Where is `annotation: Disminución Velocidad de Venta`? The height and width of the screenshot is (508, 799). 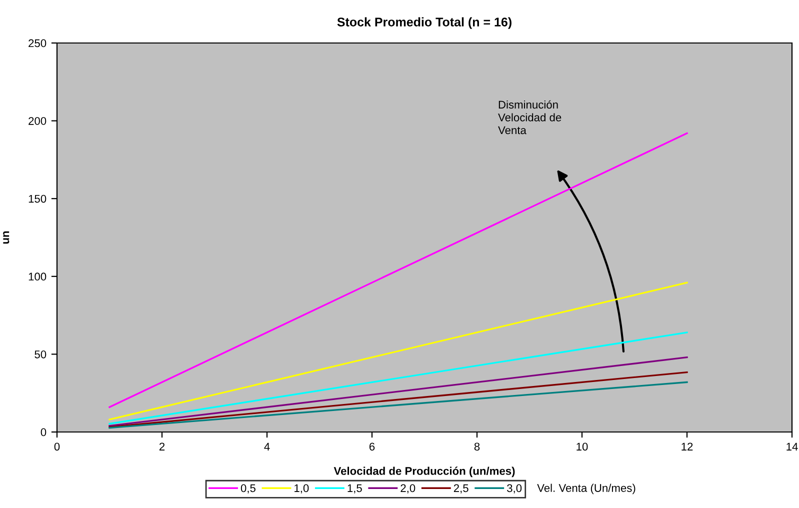 annotation: Disminución Velocidad de Venta is located at coordinates (530, 117).